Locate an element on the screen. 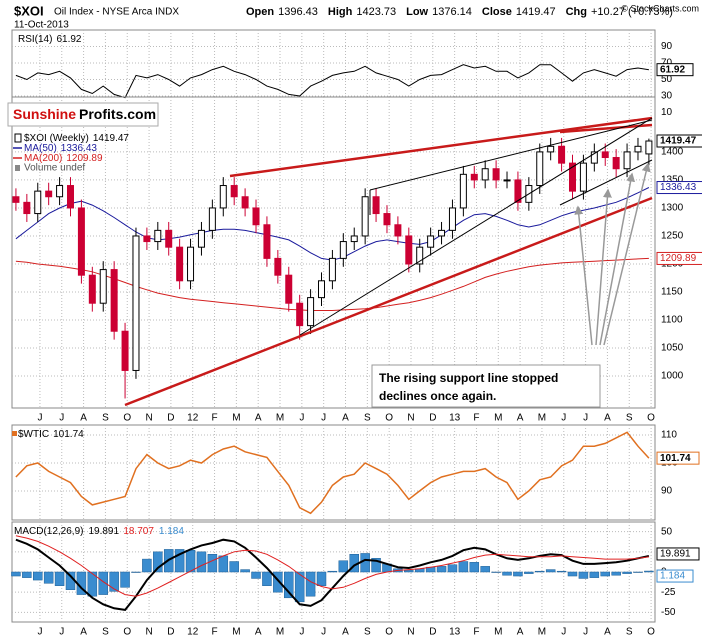 The image size is (702, 641). x-tick-label: 12 is located at coordinates (193, 418).